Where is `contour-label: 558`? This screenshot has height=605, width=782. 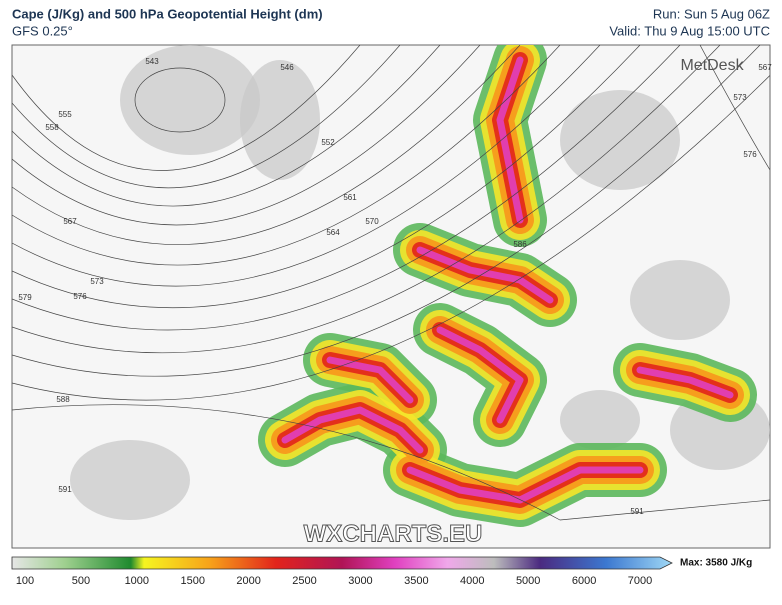
contour-label: 558 is located at coordinates (52, 127).